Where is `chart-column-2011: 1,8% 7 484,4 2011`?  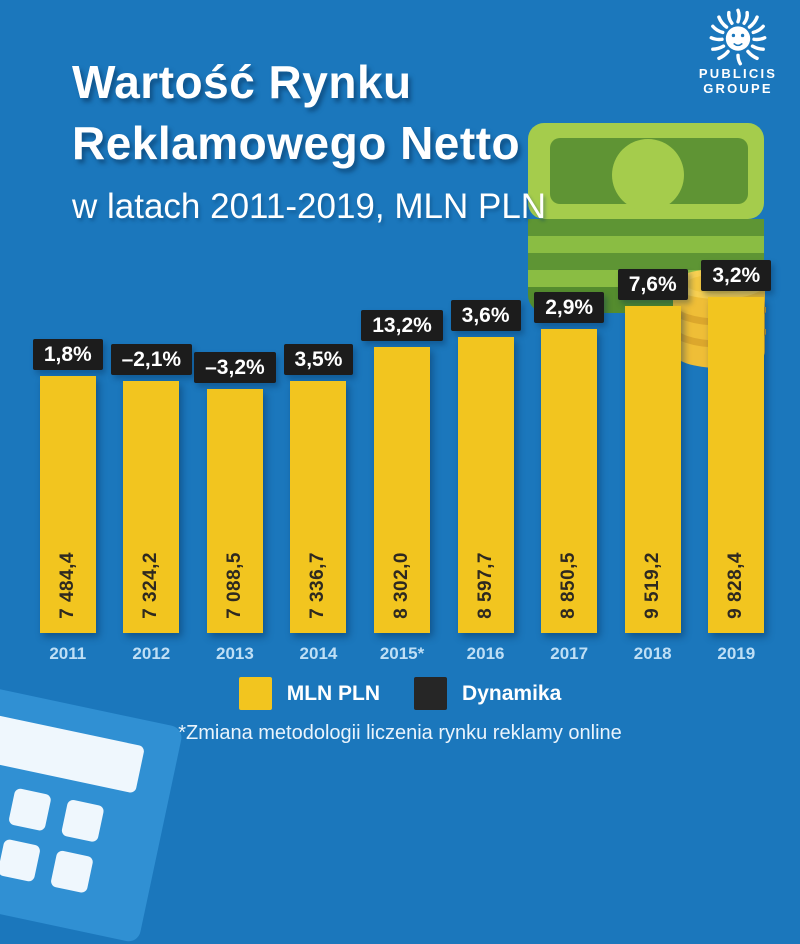
chart-column-2011: 1,8% 7 484,4 2011 is located at coordinates (68, 462).